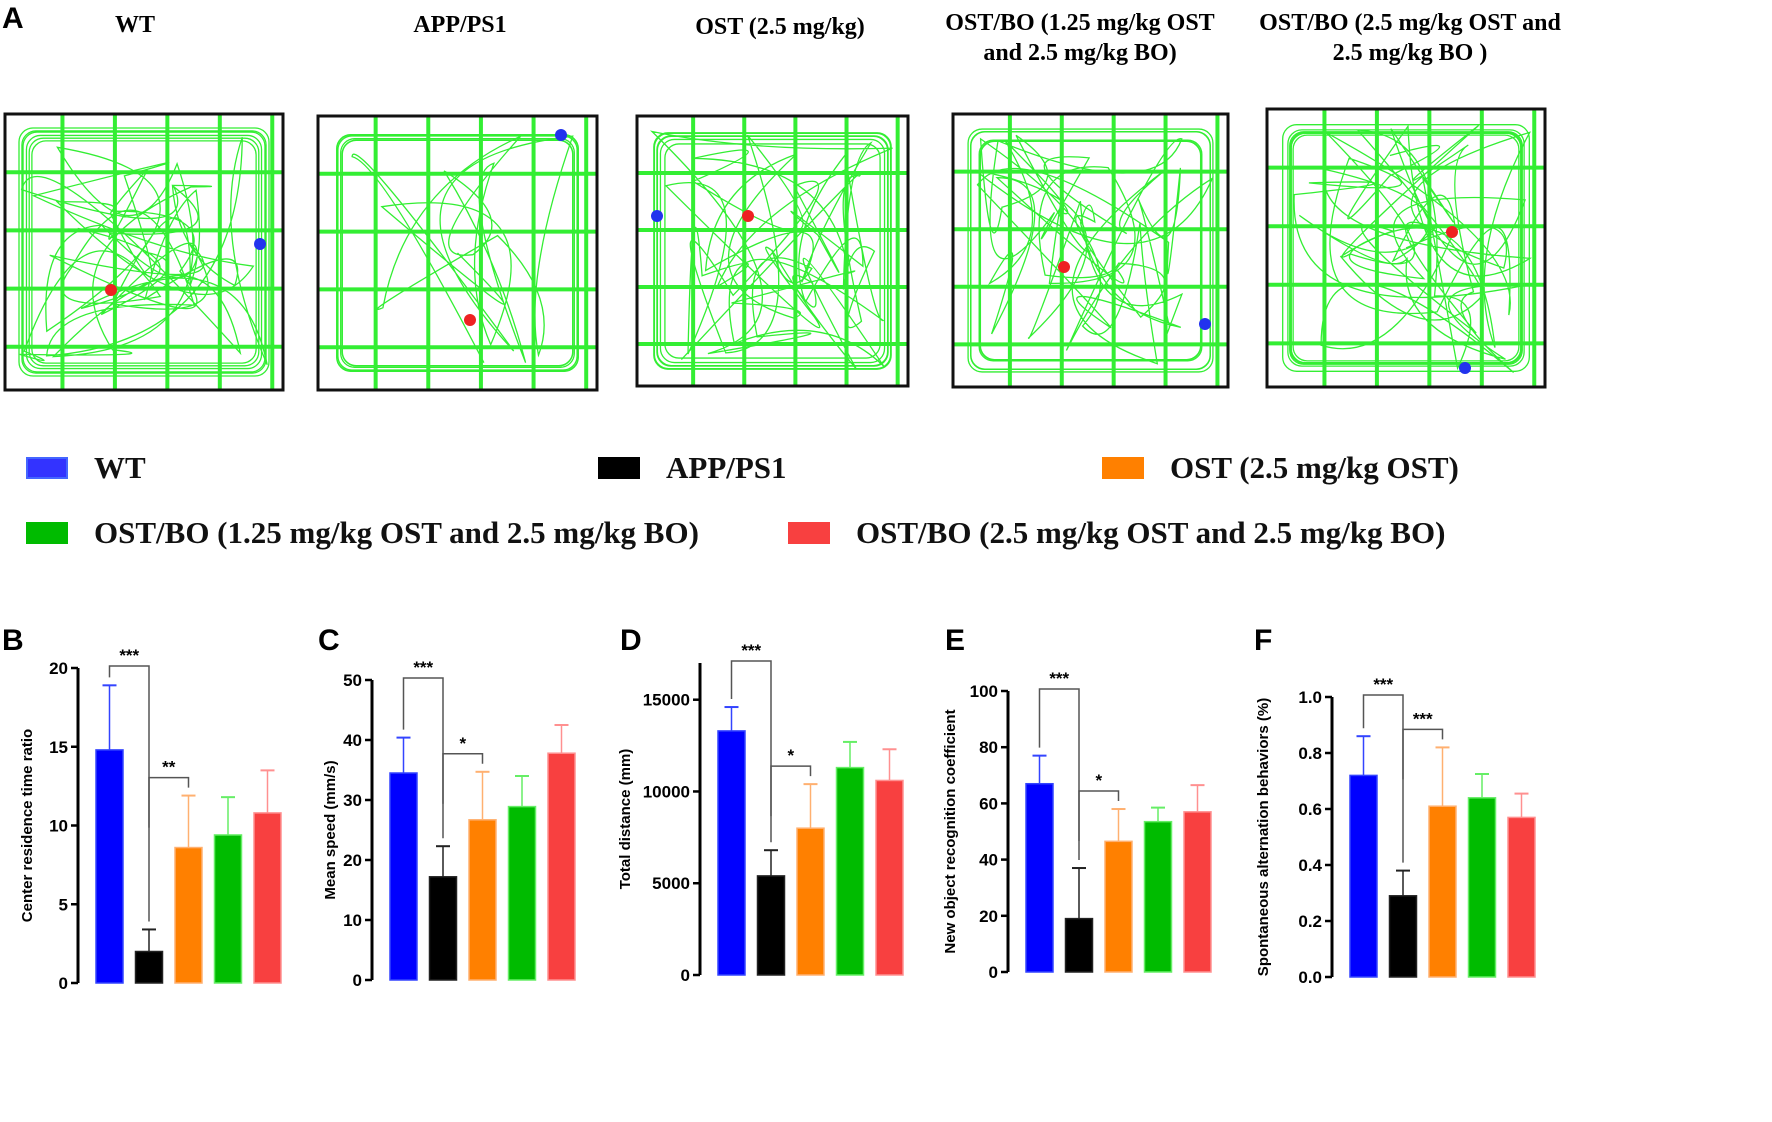 The height and width of the screenshot is (1122, 1772). I want to click on panel-a-letter: A, so click(13, 18).